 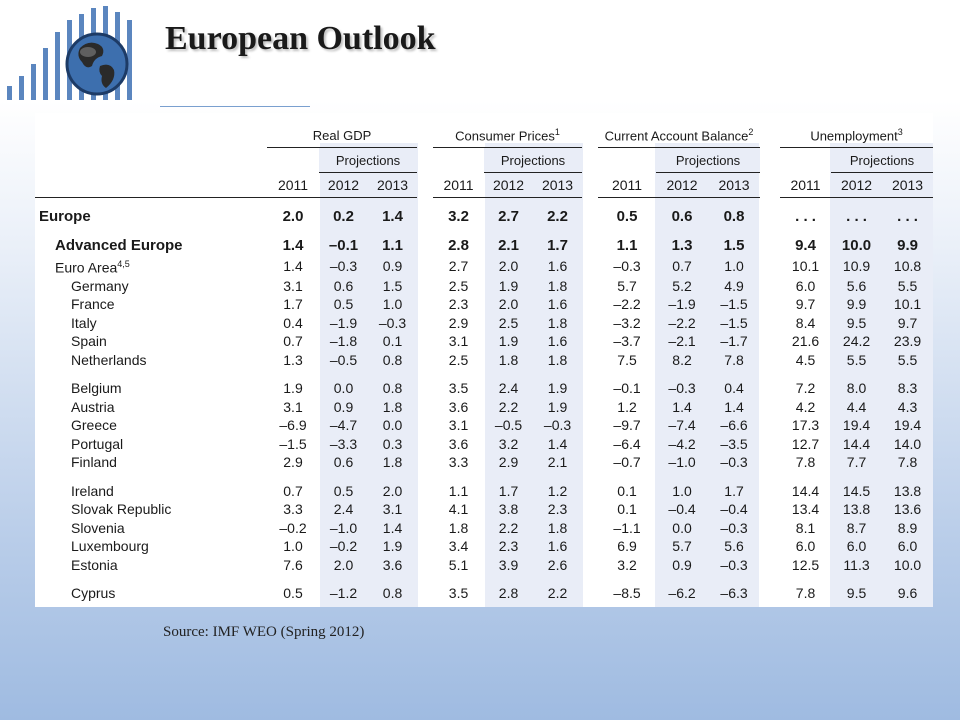 I want to click on value-cell: 1.0, so click(x=734, y=265).